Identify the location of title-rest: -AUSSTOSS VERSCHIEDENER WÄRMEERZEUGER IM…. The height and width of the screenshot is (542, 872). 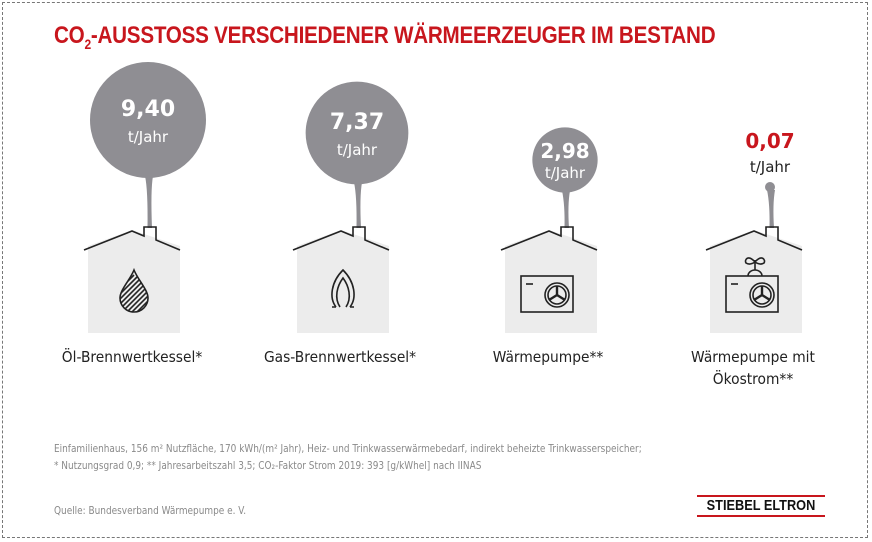
(403, 35).